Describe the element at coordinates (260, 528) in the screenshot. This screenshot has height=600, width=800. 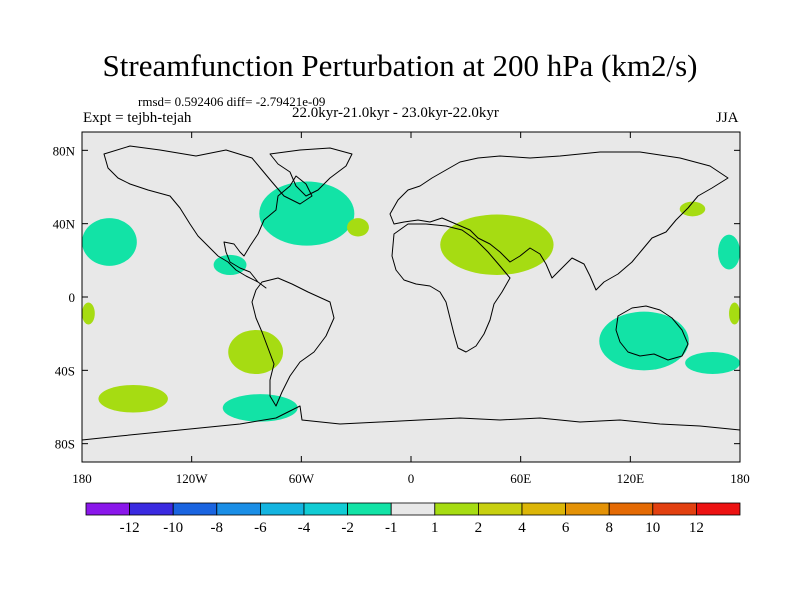
I see `colorbar-label: -6` at that location.